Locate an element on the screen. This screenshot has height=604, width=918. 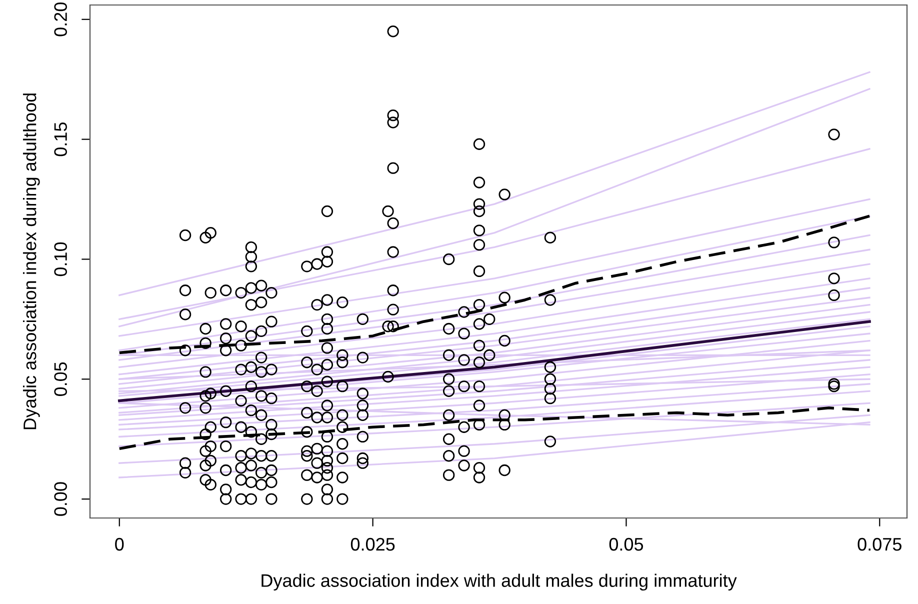
y-tick-label: 0.10 is located at coordinates (60, 259).